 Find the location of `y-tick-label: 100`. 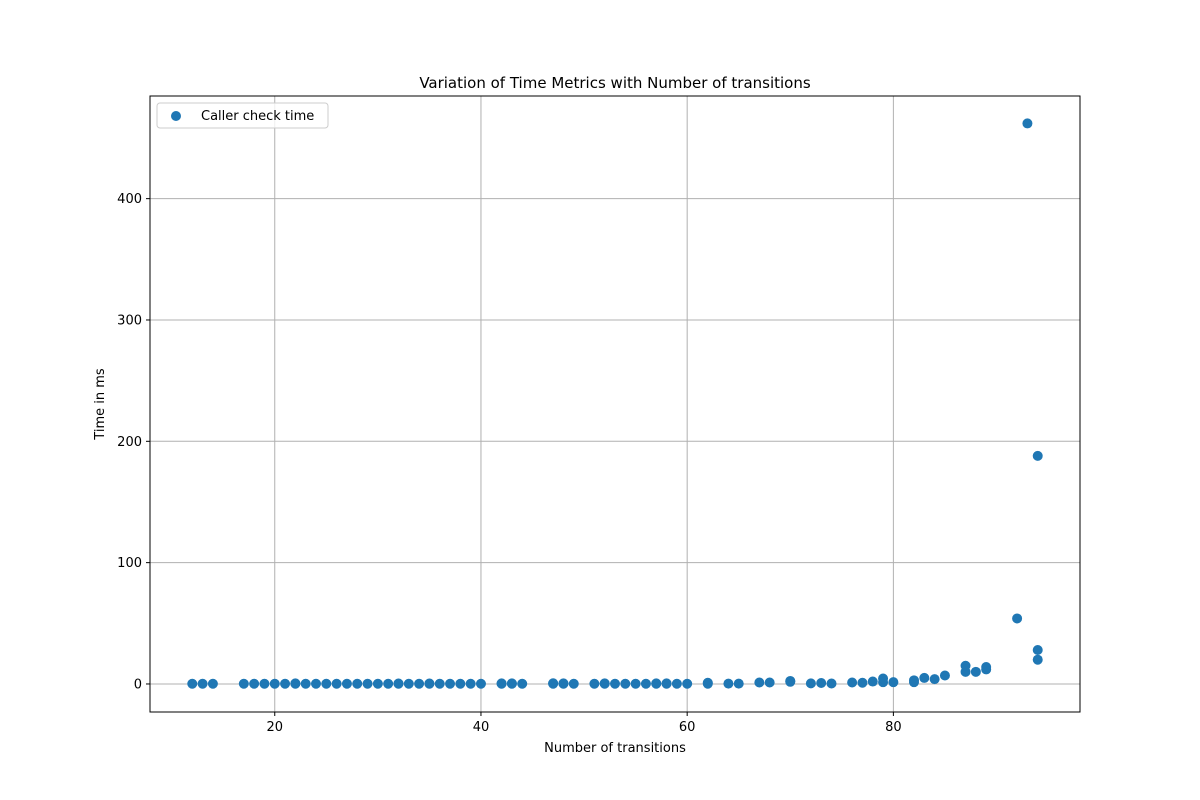

y-tick-label: 100 is located at coordinates (129, 563).